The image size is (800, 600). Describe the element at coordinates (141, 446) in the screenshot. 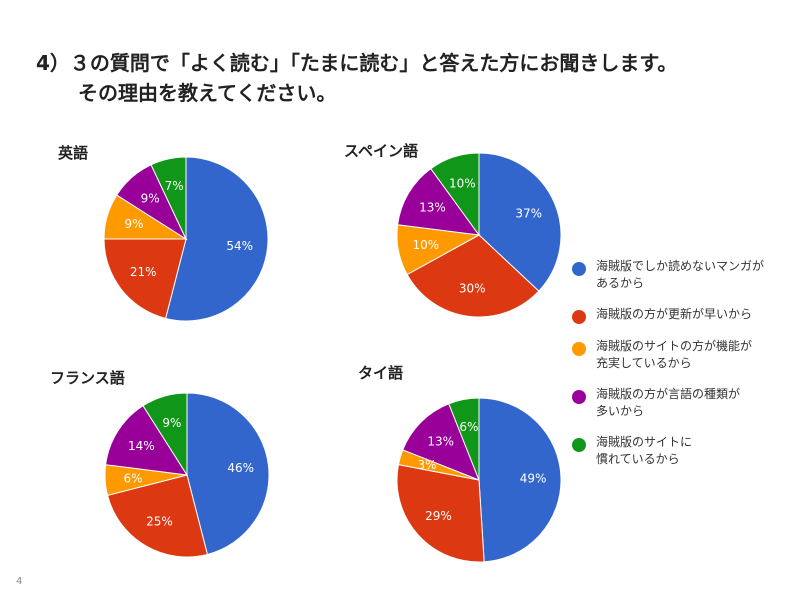

I see `slice-label: 14%` at that location.